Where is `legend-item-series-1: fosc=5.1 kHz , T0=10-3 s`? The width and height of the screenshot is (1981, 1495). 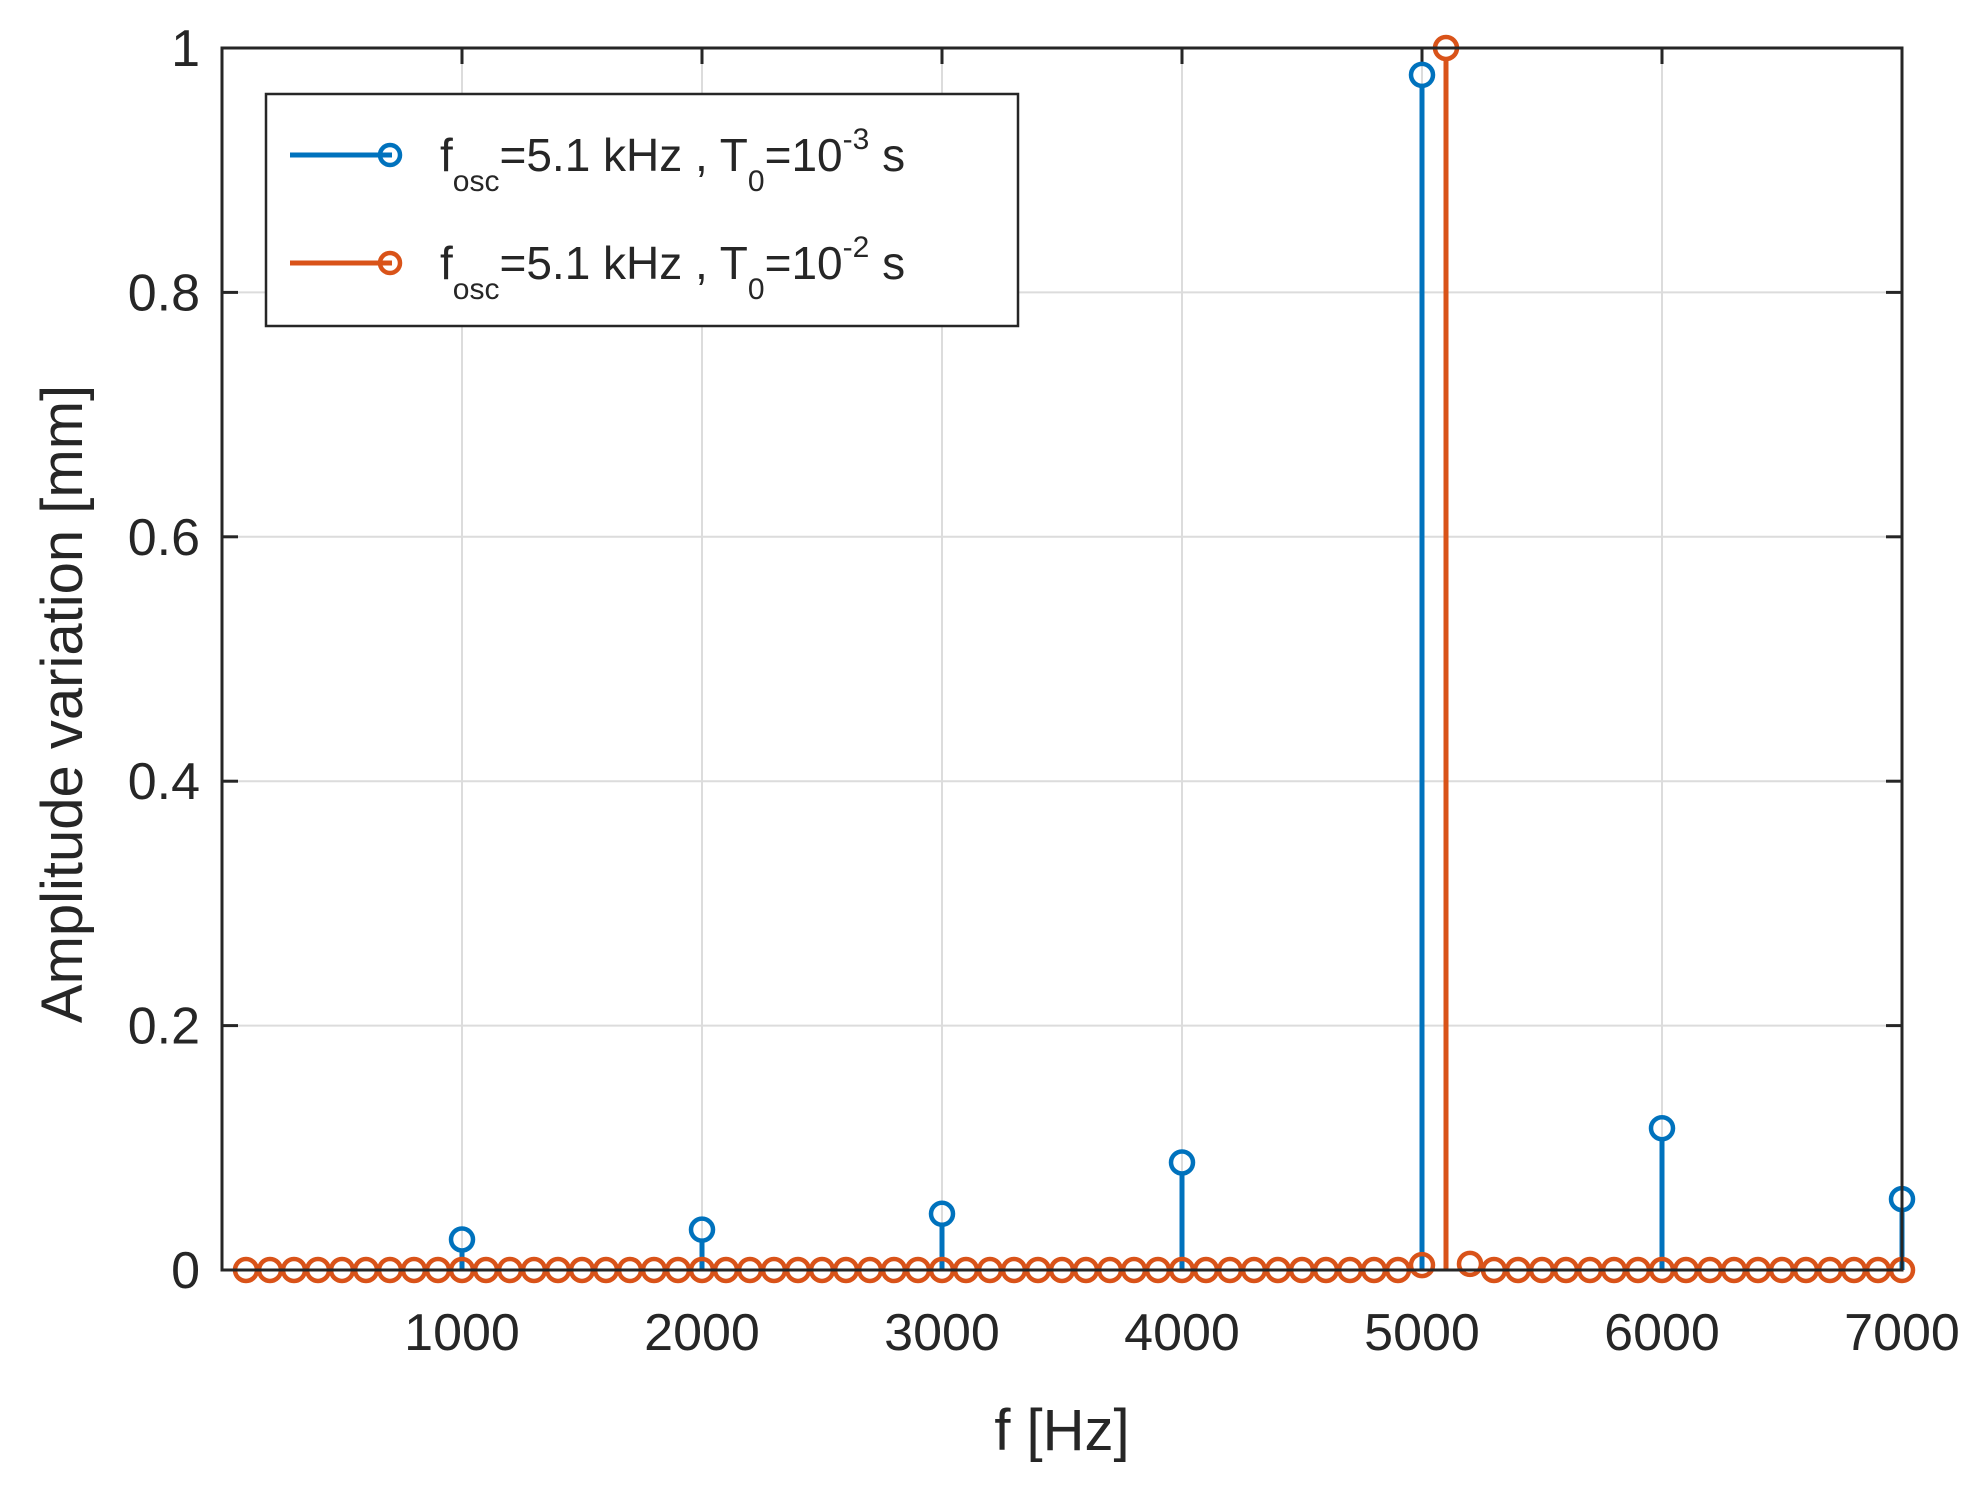
legend-item-series-1: fosc=5.1 kHz , T0=10-3 s is located at coordinates (597, 160).